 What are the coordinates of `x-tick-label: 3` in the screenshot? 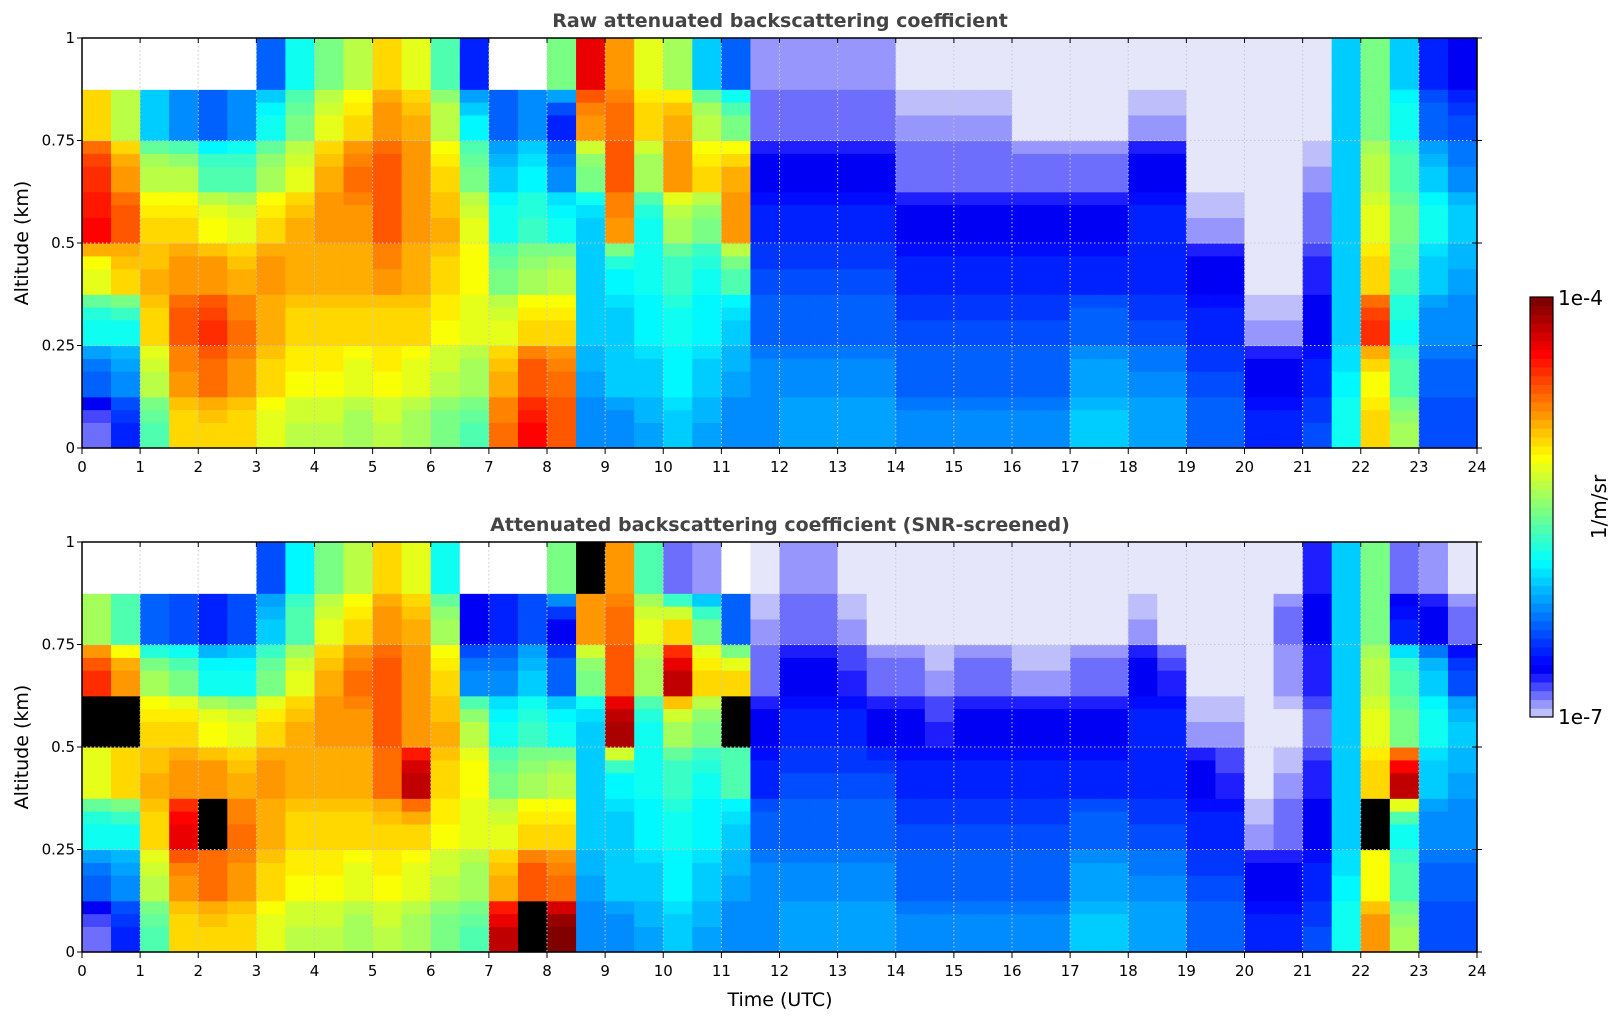 It's located at (257, 467).